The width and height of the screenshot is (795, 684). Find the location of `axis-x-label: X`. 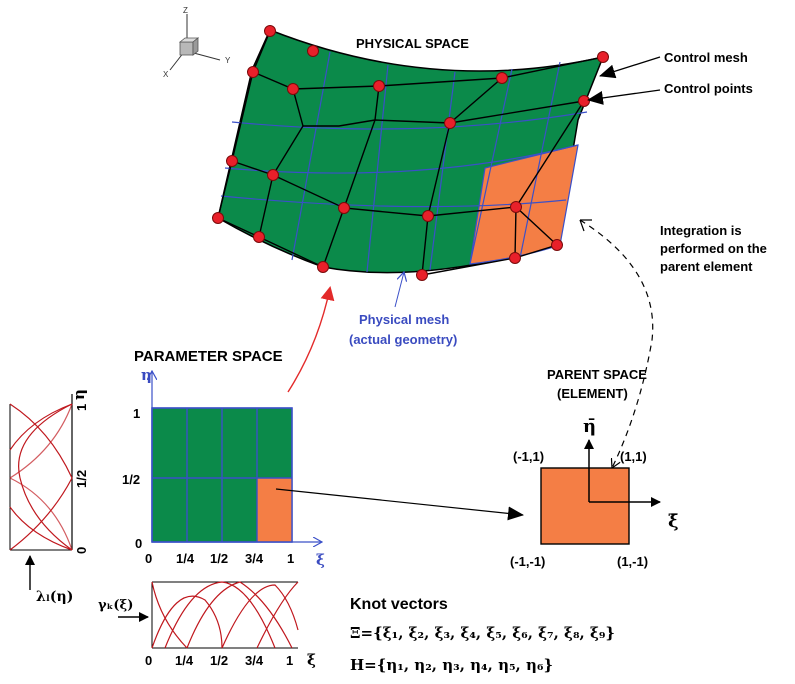

axis-x-label: X is located at coordinates (166, 74).